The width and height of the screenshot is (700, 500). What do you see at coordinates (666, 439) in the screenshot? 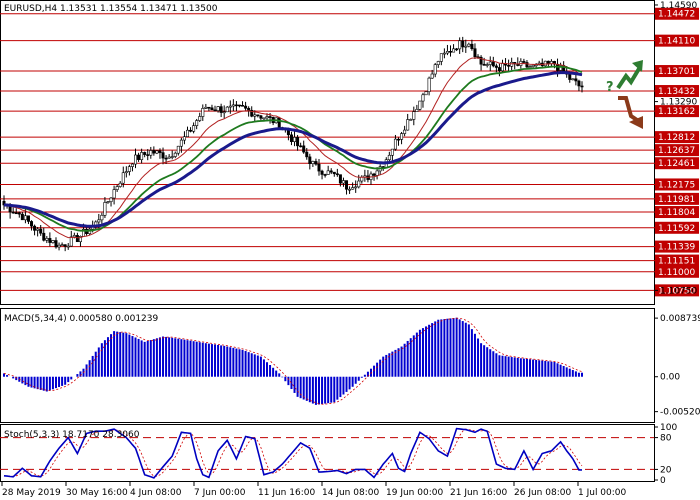
I see `stoch-tick-label-1: 80` at bounding box center [666, 439].